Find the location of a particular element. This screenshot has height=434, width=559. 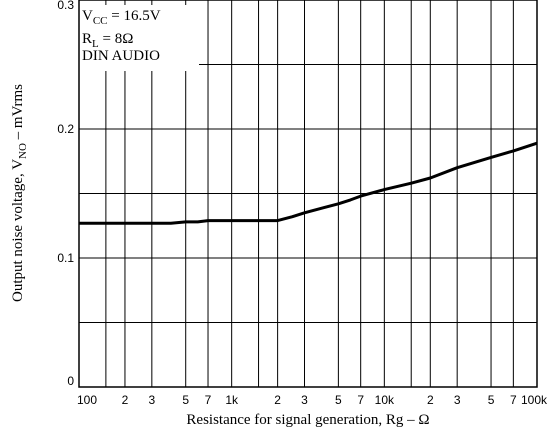

annotation-rl: RL = 8Ω is located at coordinates (107, 40).